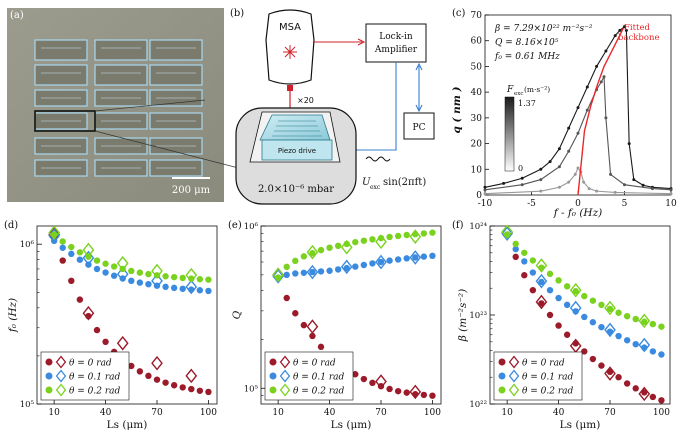  I want to click on legend-label: θ = 0 rad, so click(543, 364).